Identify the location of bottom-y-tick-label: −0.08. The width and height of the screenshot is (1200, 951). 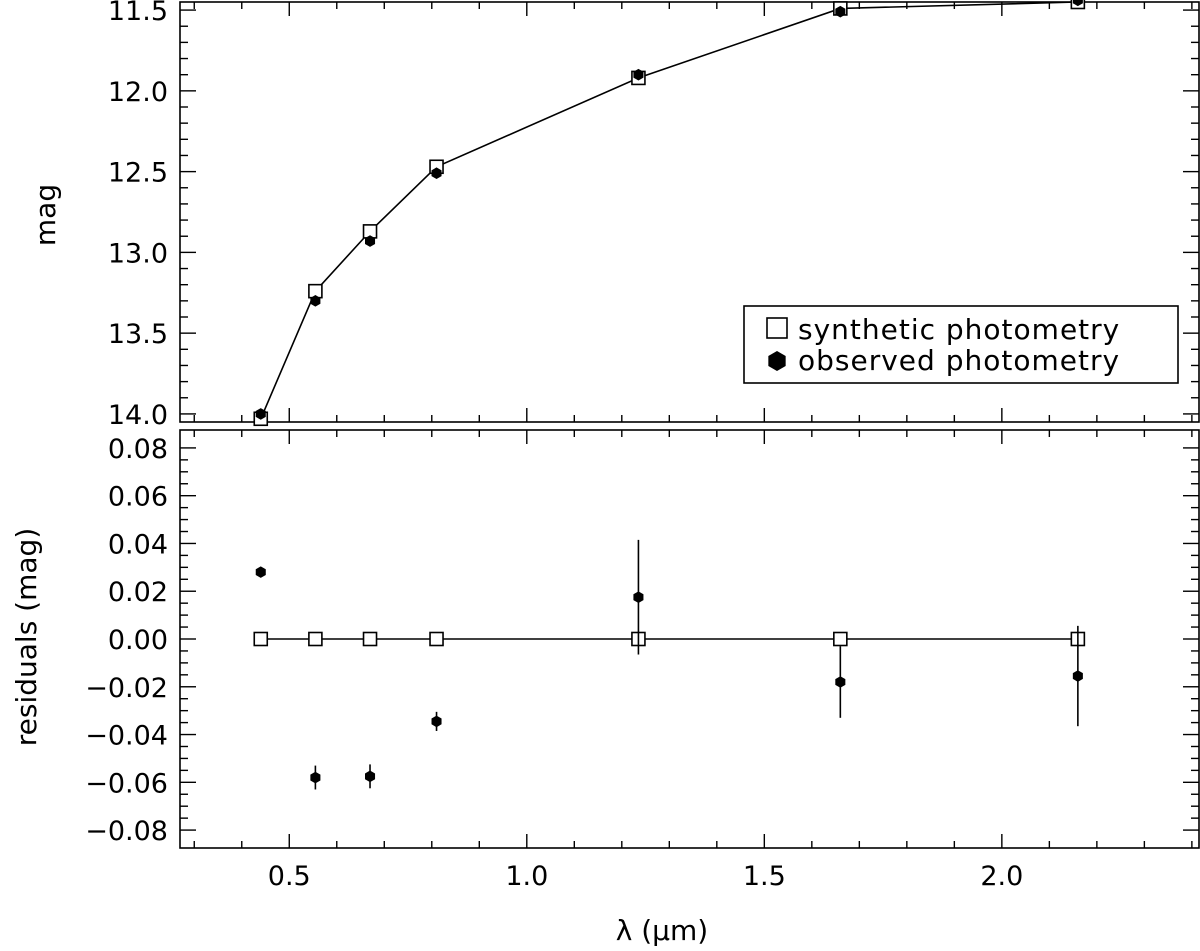
(126, 831).